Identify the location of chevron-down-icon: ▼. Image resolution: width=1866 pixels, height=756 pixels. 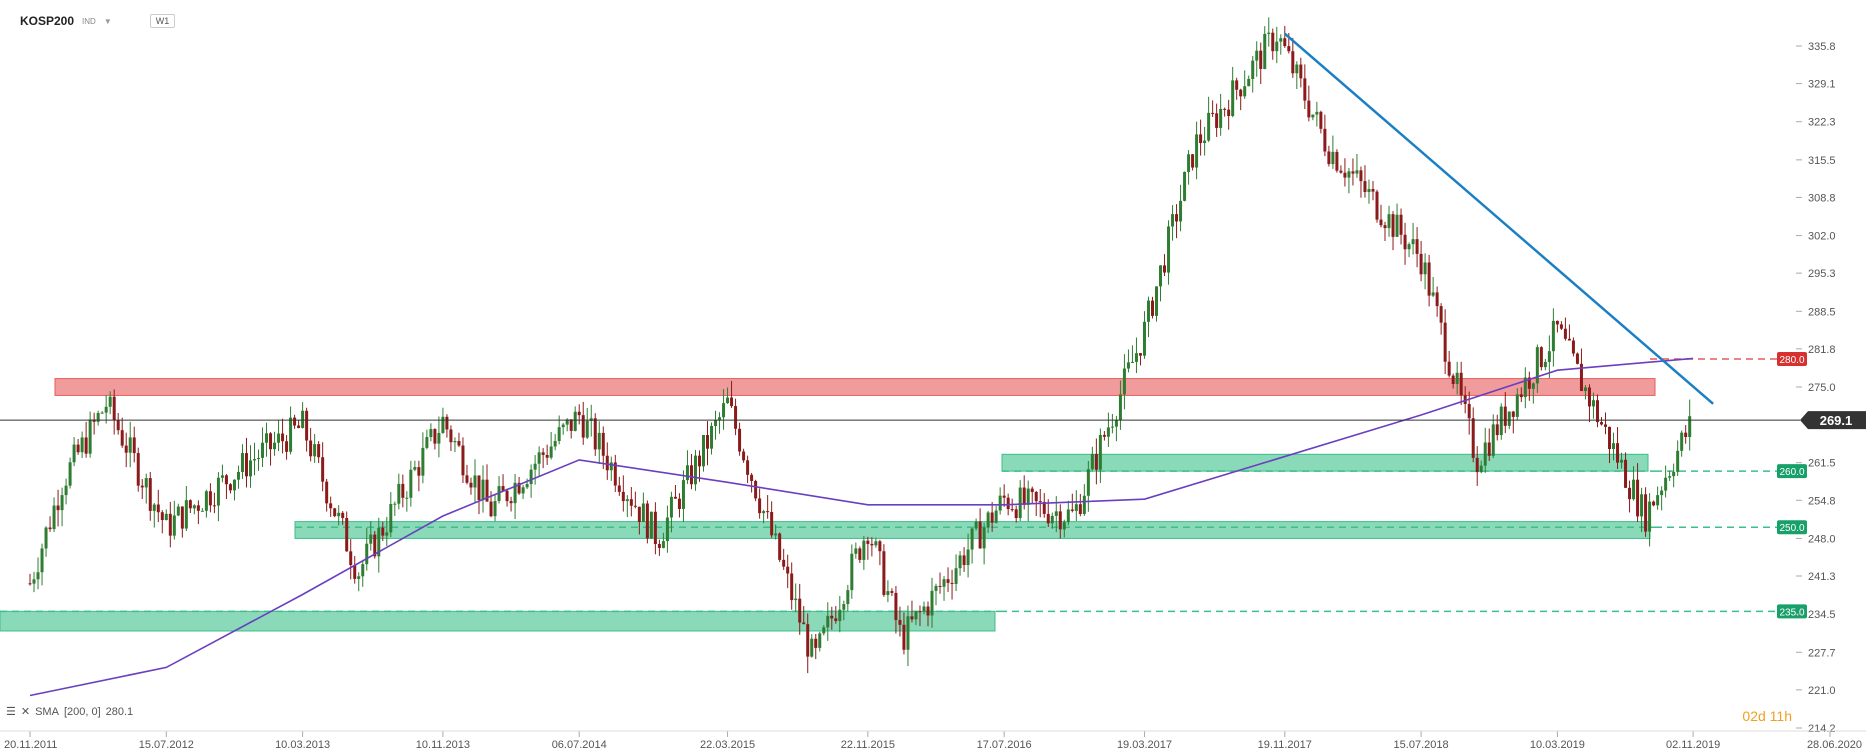
(107, 21).